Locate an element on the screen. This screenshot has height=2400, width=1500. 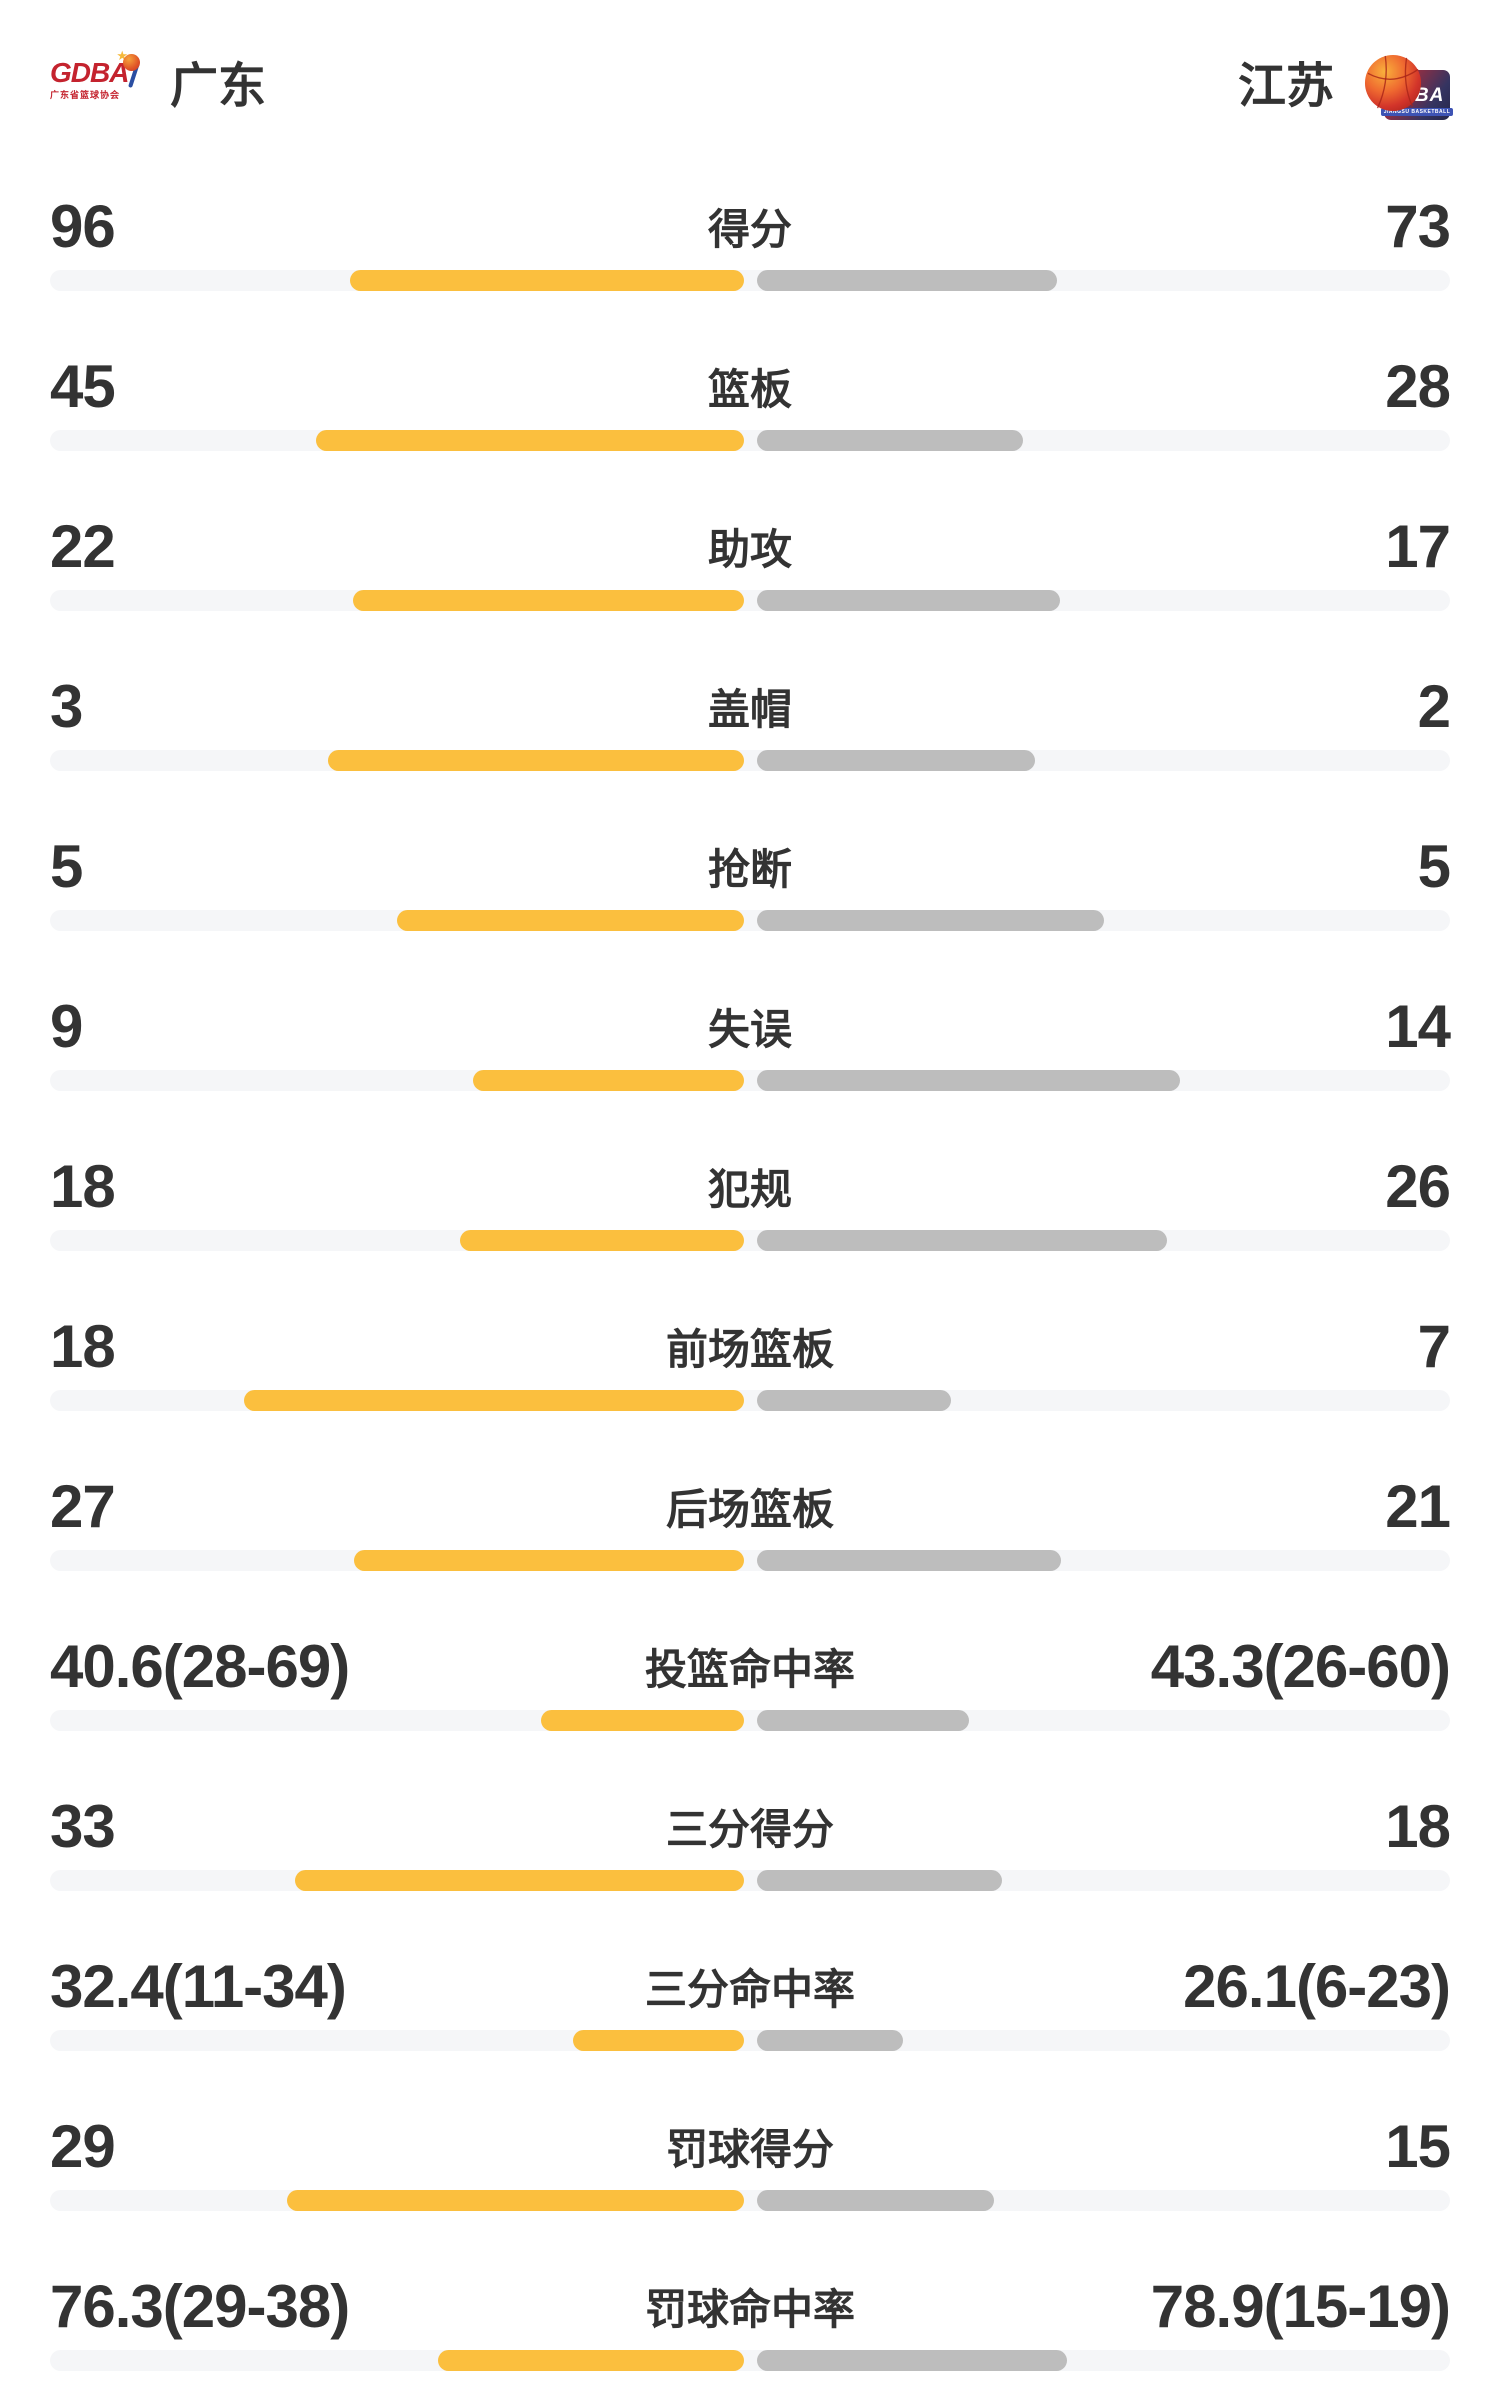
stat-row: 18 犯规 26 is located at coordinates (750, 1200).